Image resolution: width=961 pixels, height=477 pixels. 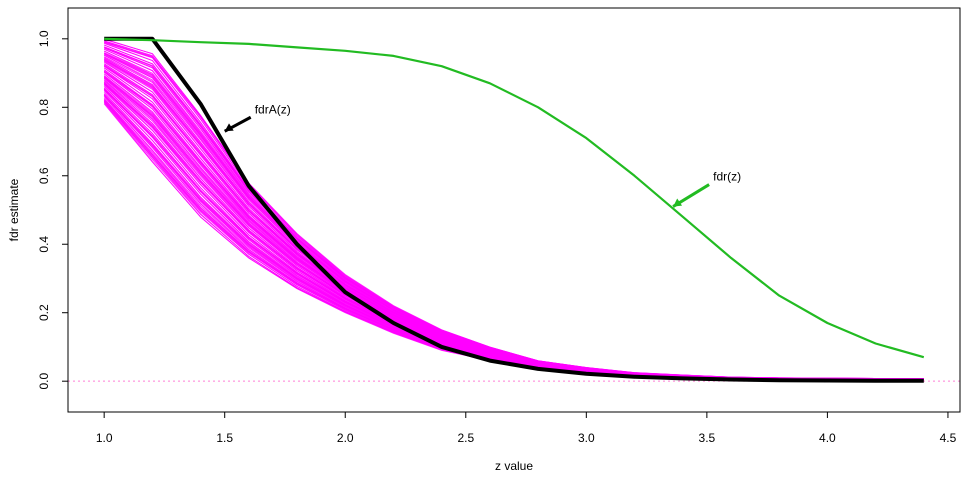 What do you see at coordinates (44, 175) in the screenshot?
I see `y-tick-label: 0.6` at bounding box center [44, 175].